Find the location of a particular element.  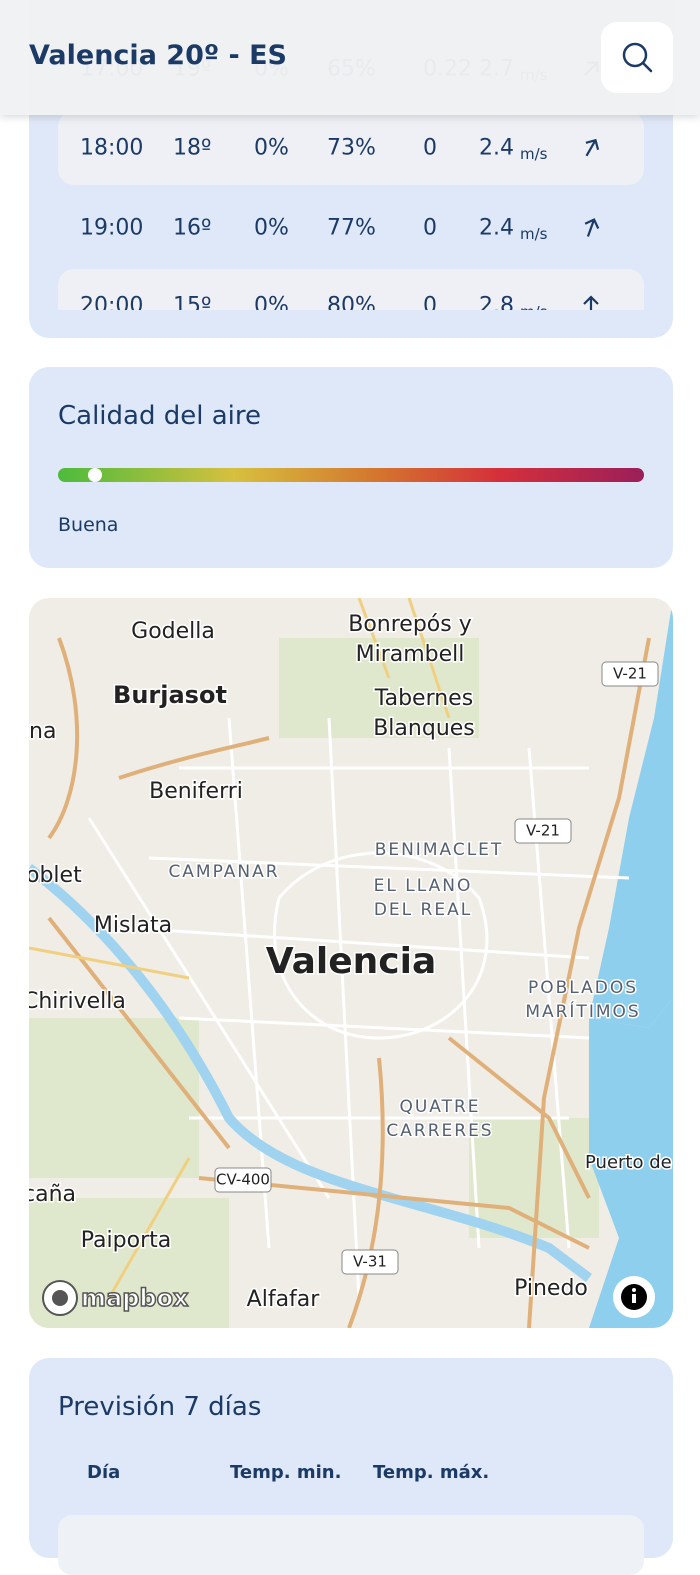

forecast-column: Temp. máx. is located at coordinates (431, 1472).